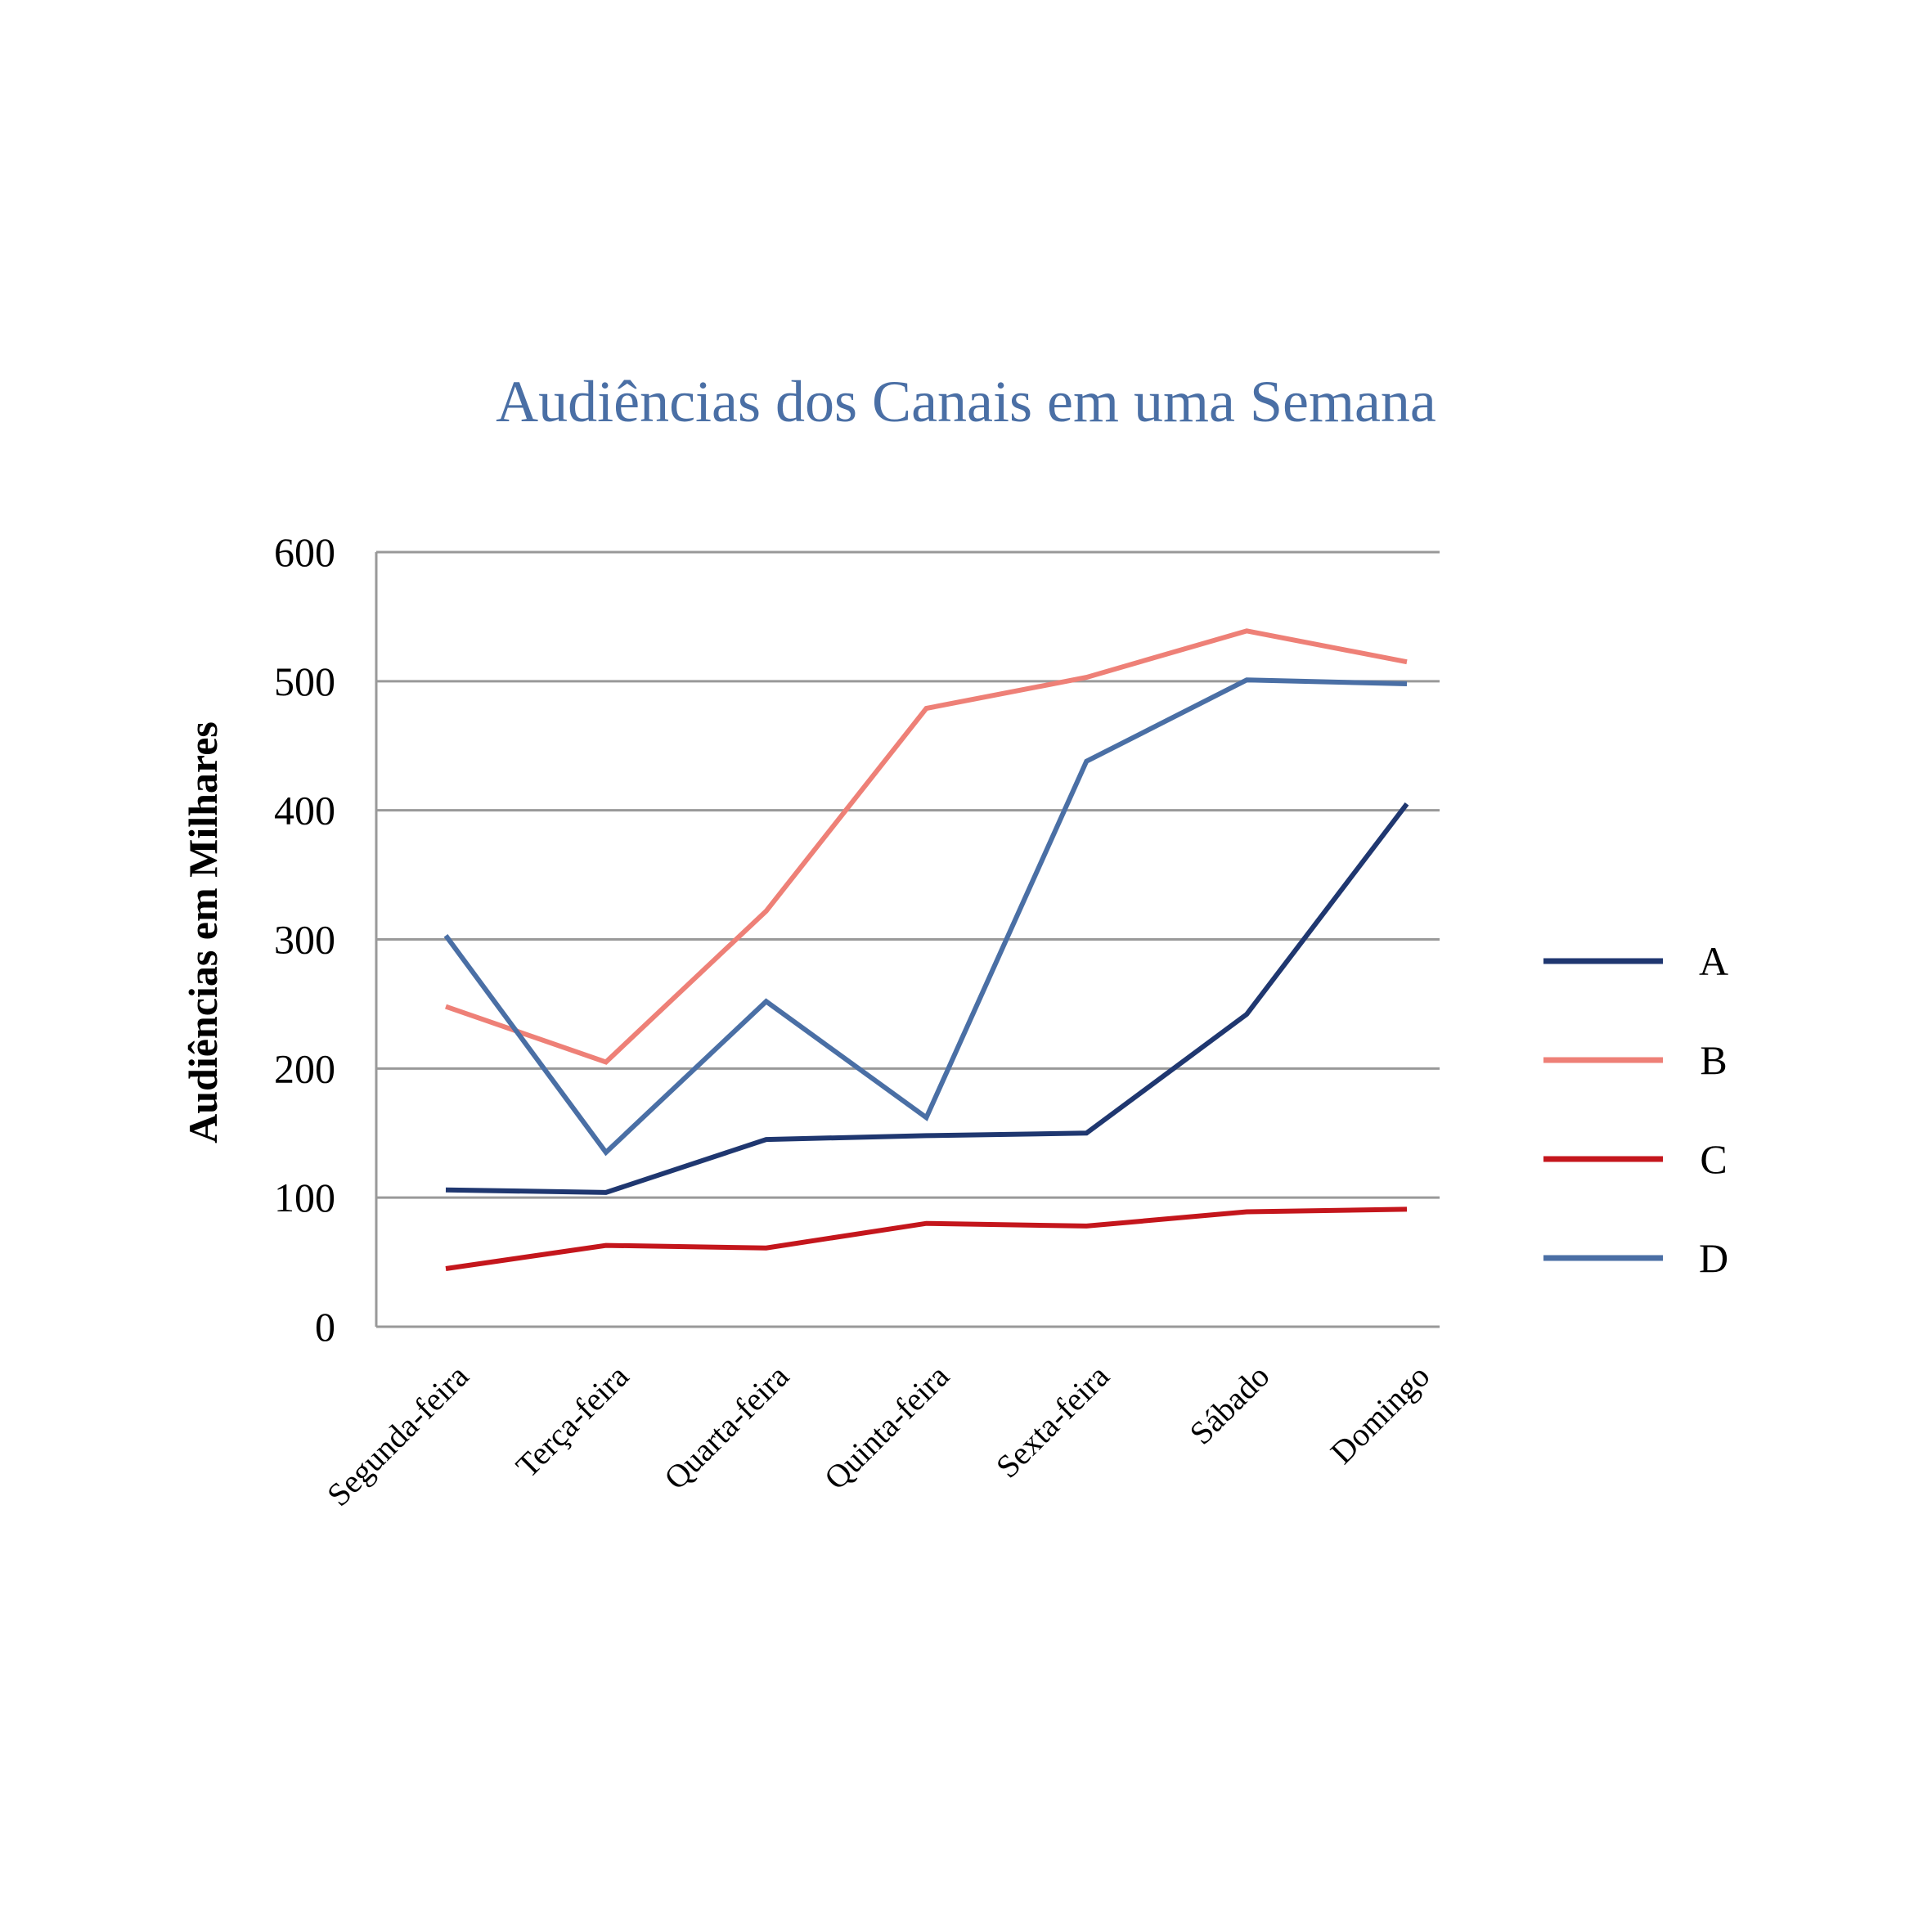 Image resolution: width=1932 pixels, height=1932 pixels. I want to click on x-tick-label-4: Sexta-feira, so click(1053, 1421).